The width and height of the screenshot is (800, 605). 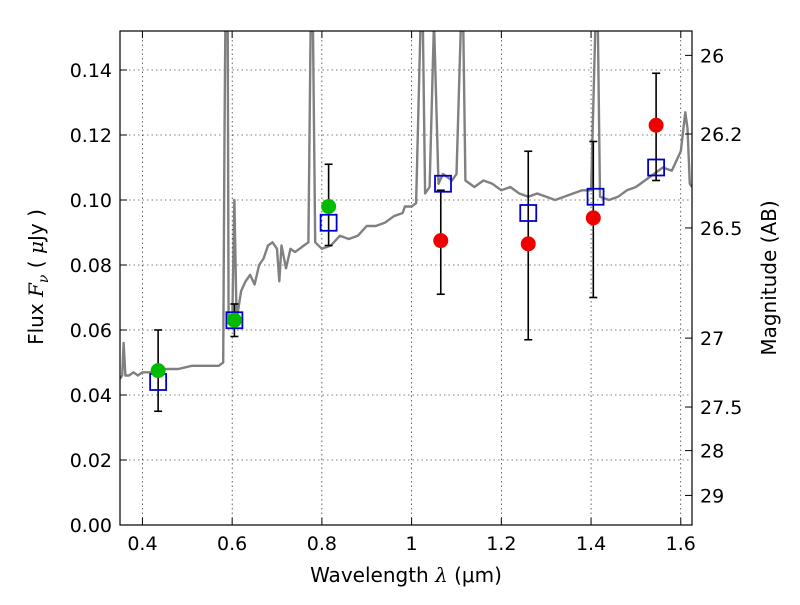 I want to click on x-axis-title: Wavelength λ (μm), so click(x=406, y=575).